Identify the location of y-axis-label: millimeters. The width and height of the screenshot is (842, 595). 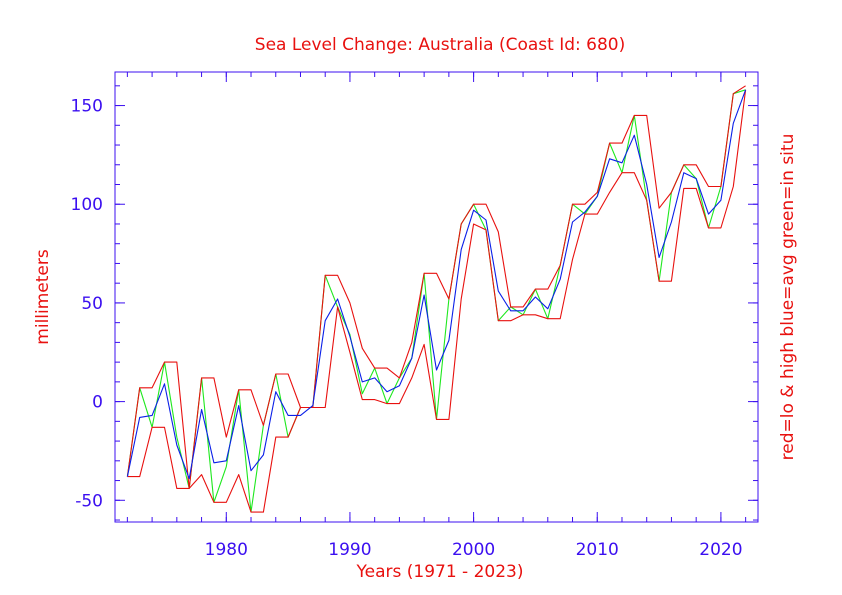
(43, 297).